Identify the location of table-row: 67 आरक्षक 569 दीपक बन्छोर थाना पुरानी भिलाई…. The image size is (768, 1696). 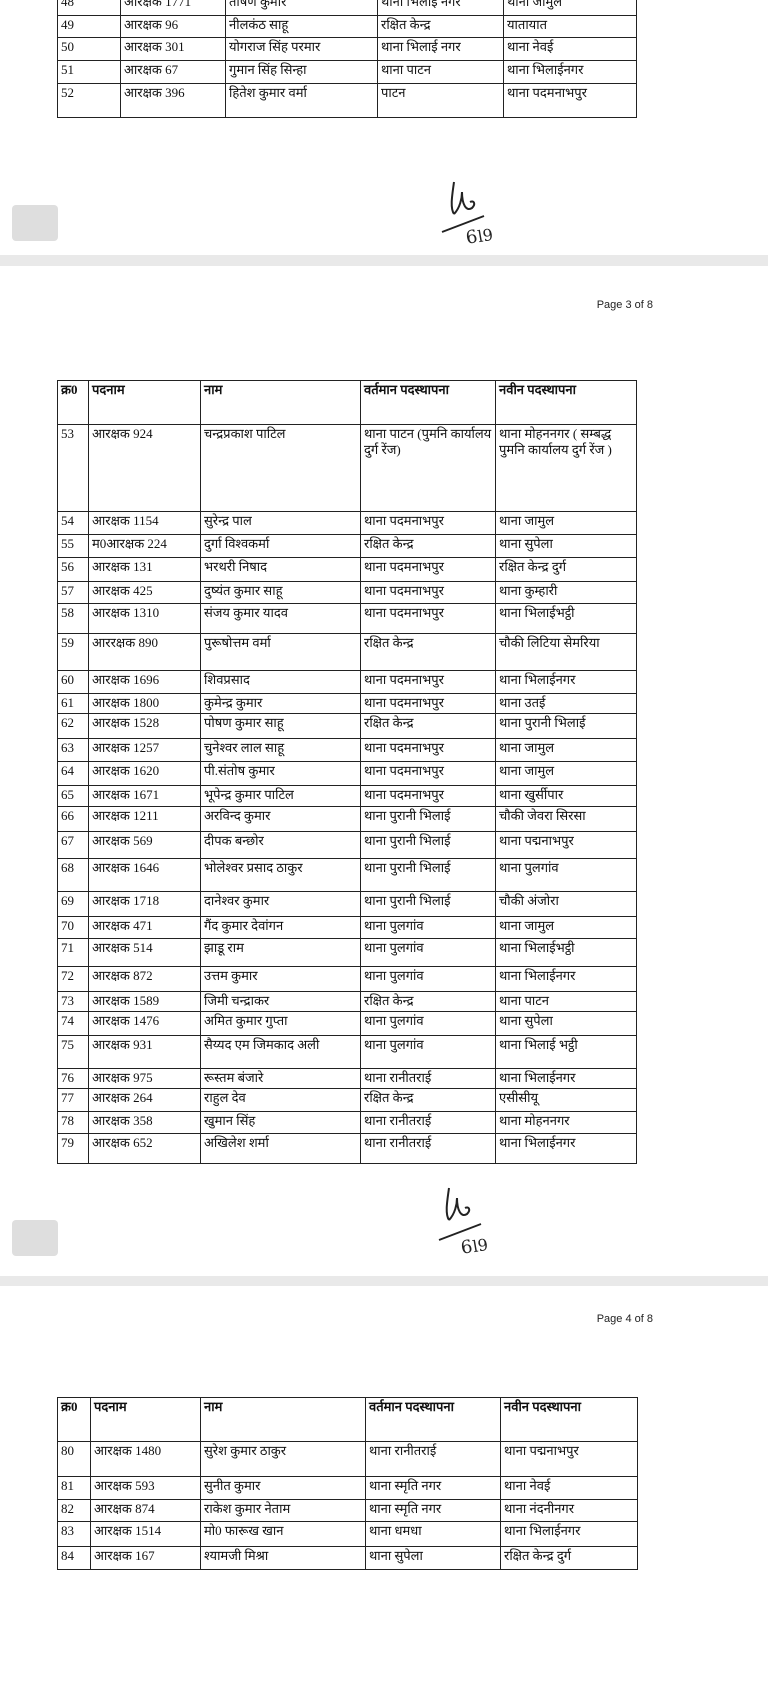
(347, 845).